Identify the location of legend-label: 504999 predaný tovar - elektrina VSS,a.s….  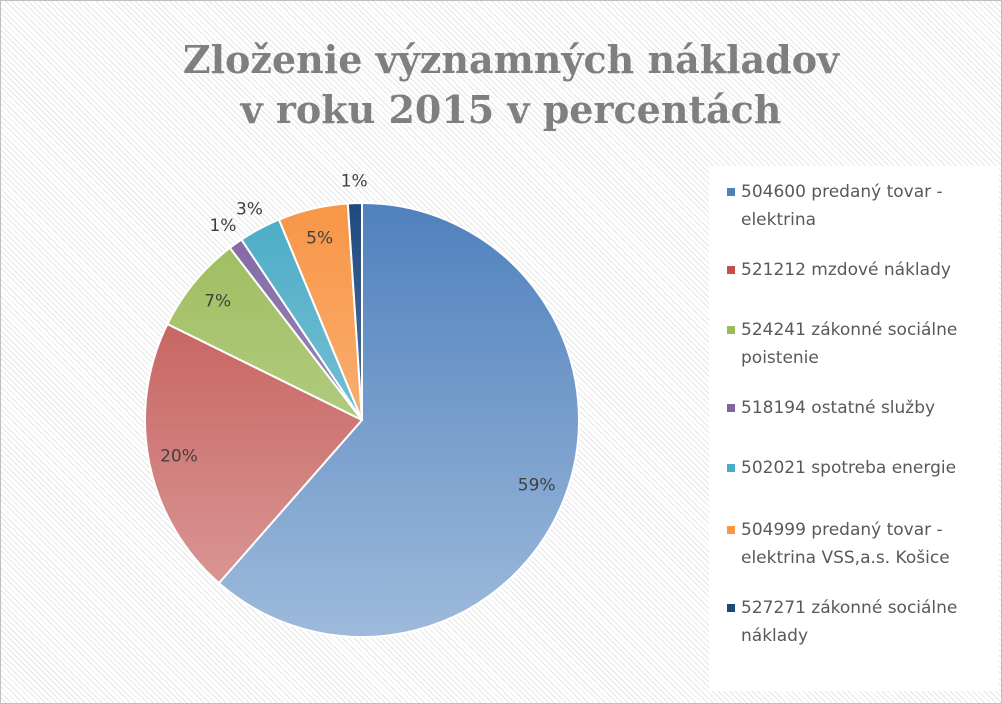
(845, 544).